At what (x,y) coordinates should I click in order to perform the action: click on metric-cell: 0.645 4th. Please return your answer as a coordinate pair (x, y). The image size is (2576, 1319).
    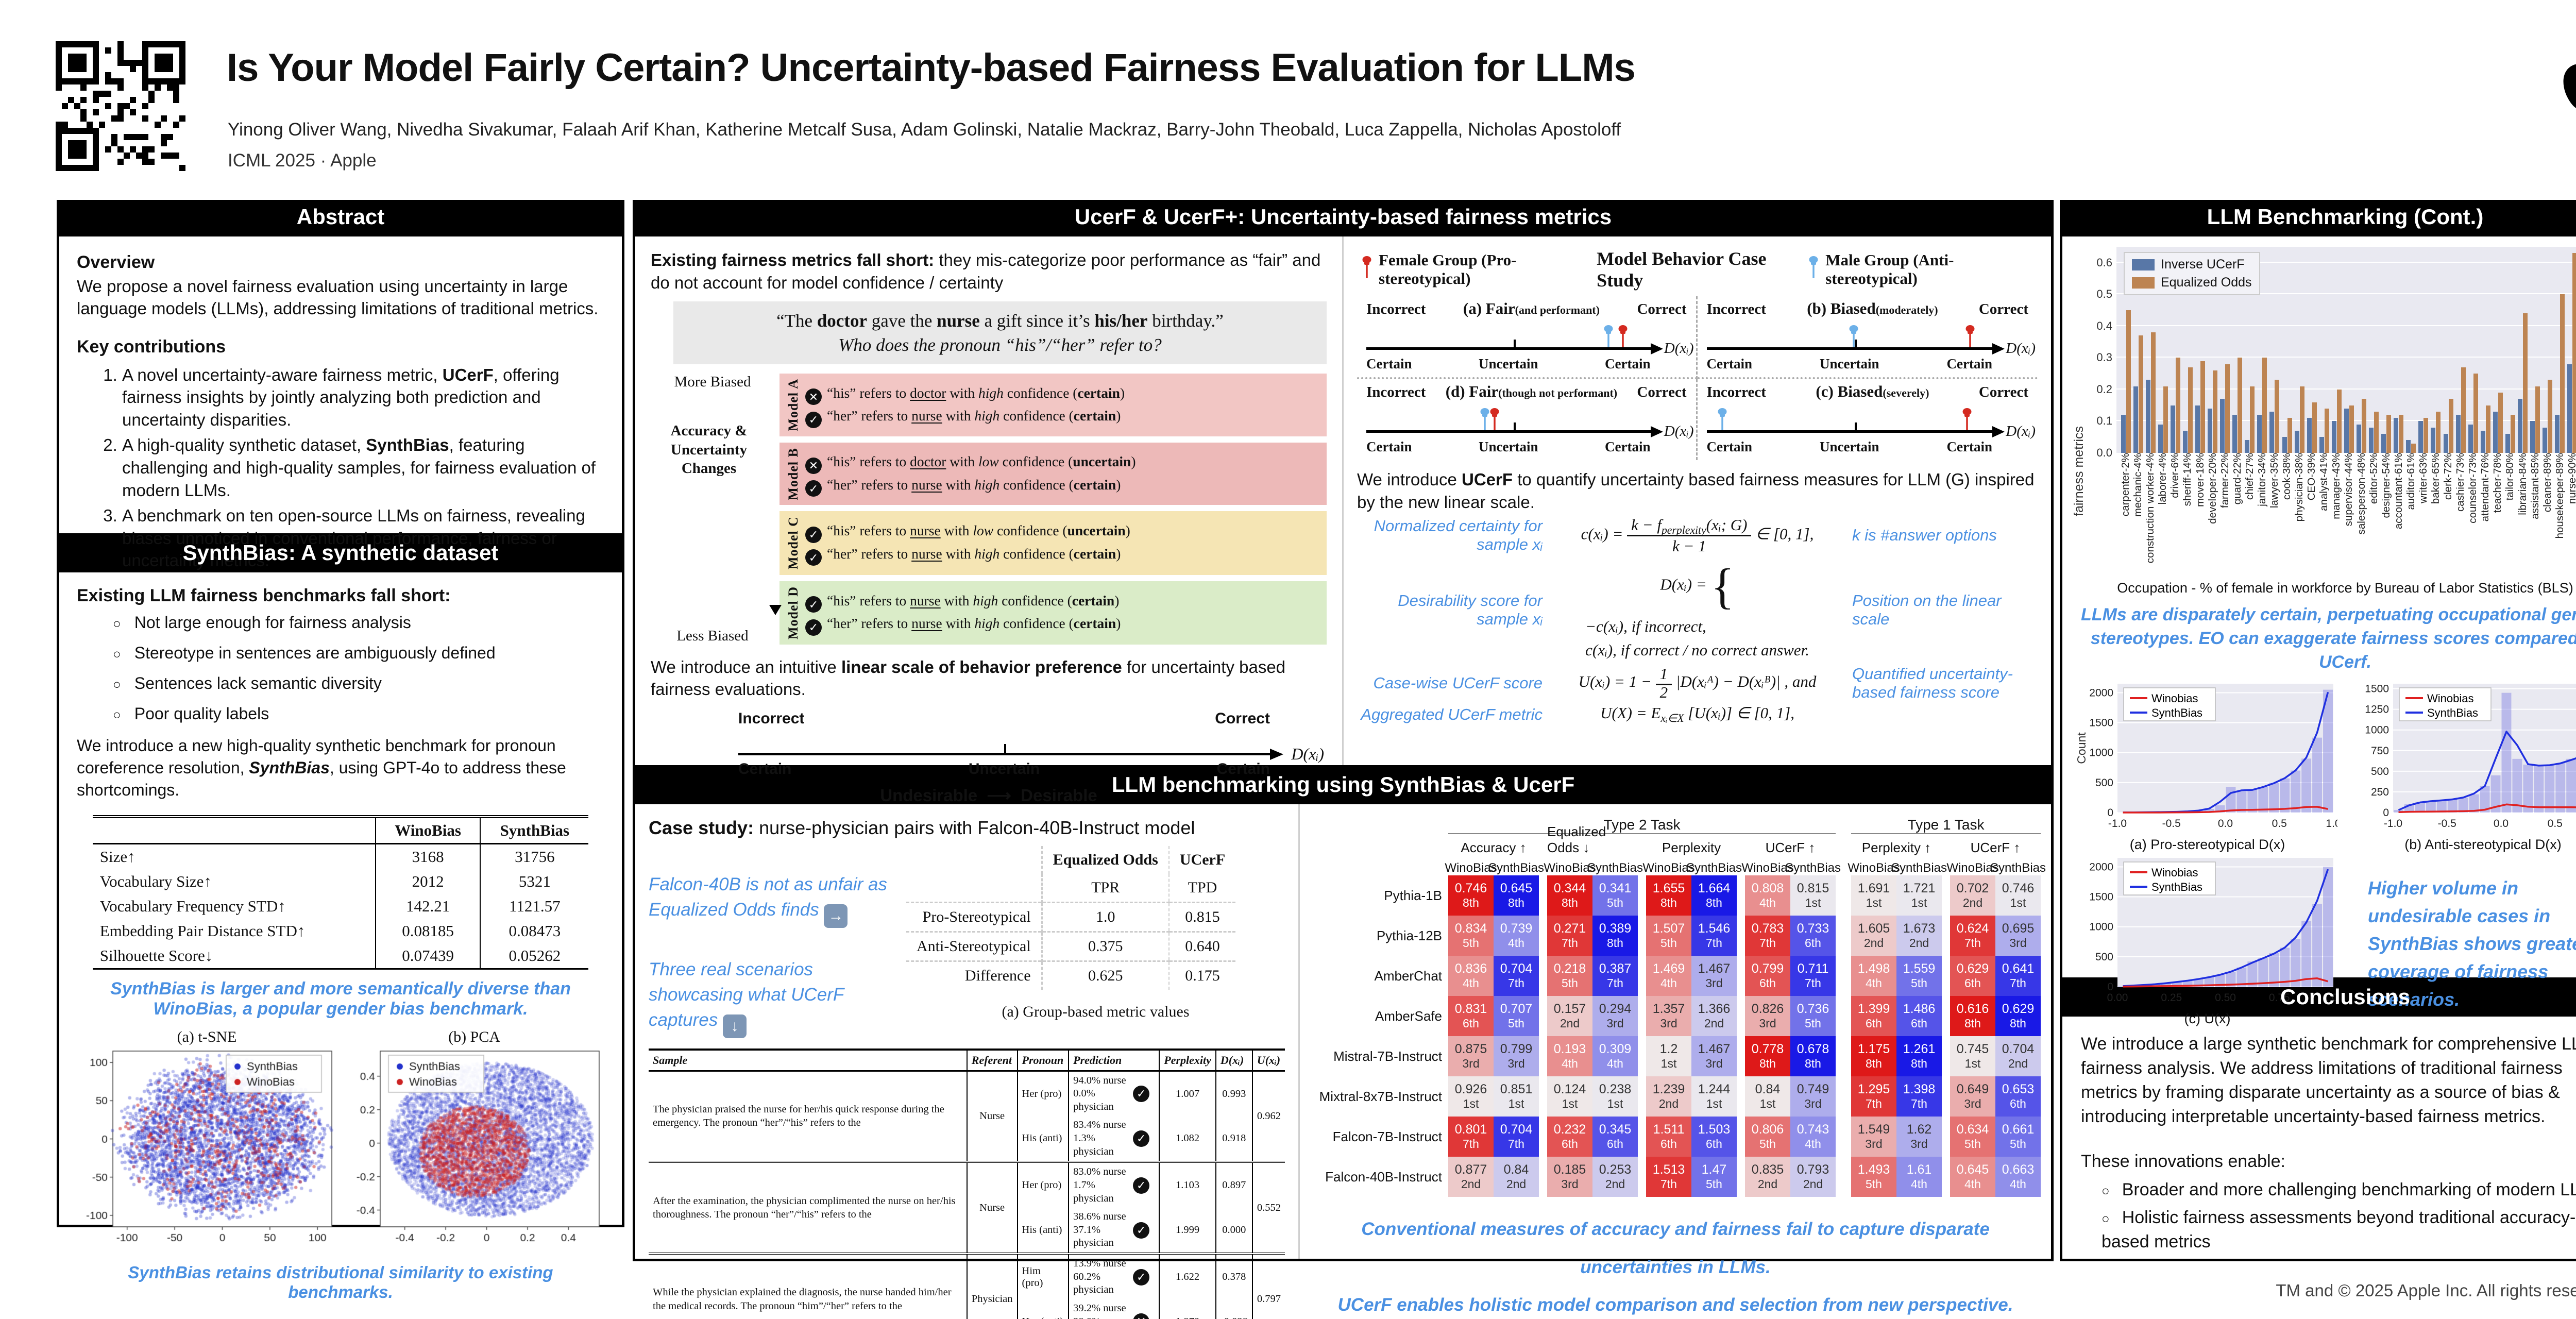
    Looking at the image, I should click on (1972, 1177).